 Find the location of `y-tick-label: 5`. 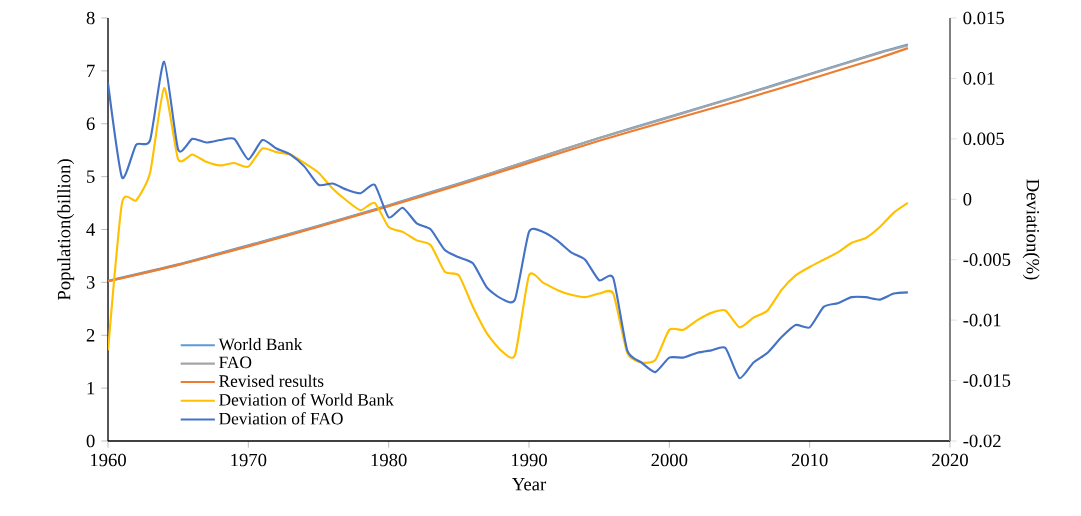

y-tick-label: 5 is located at coordinates (91, 176).